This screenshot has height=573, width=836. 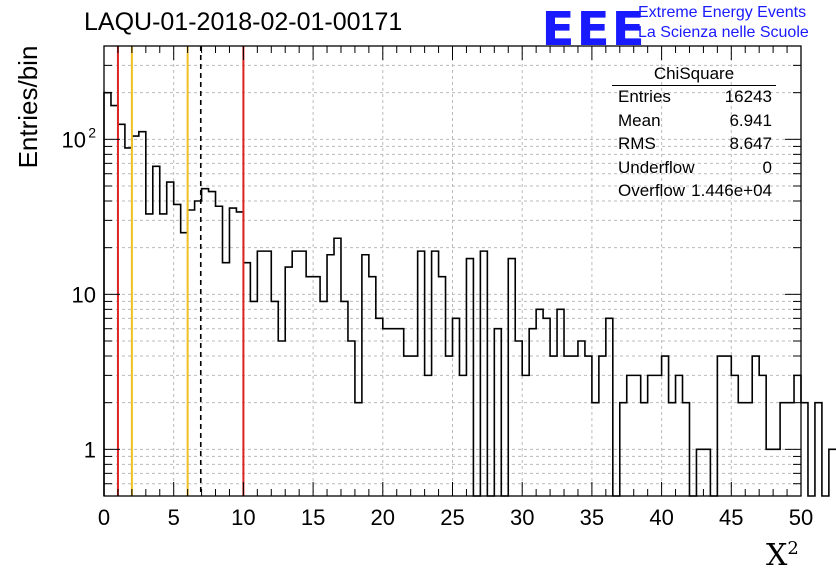 What do you see at coordinates (750, 143) in the screenshot?
I see `stats-value: 8.647` at bounding box center [750, 143].